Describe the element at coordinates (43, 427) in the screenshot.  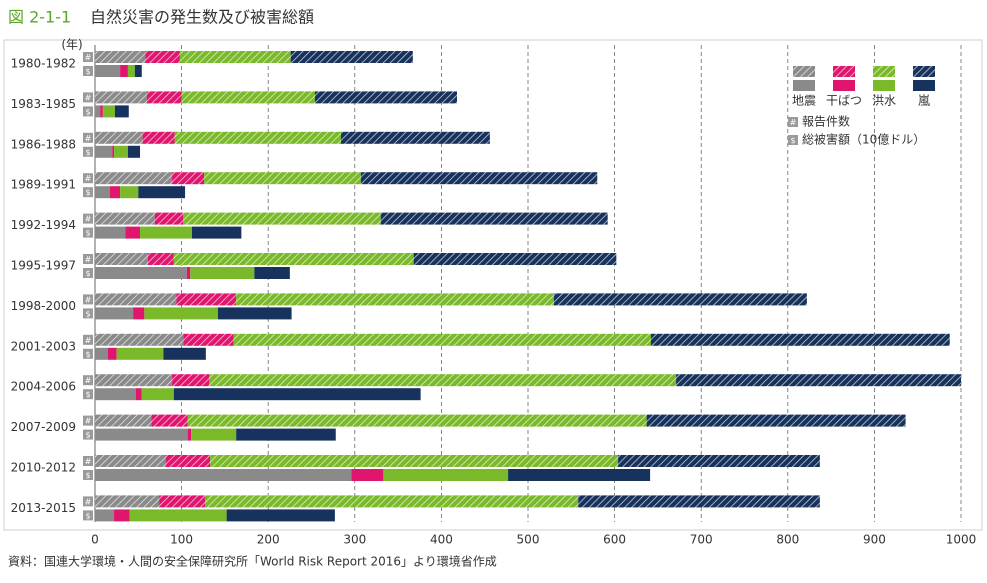
I see `y-tick-label: 2007-2009` at that location.